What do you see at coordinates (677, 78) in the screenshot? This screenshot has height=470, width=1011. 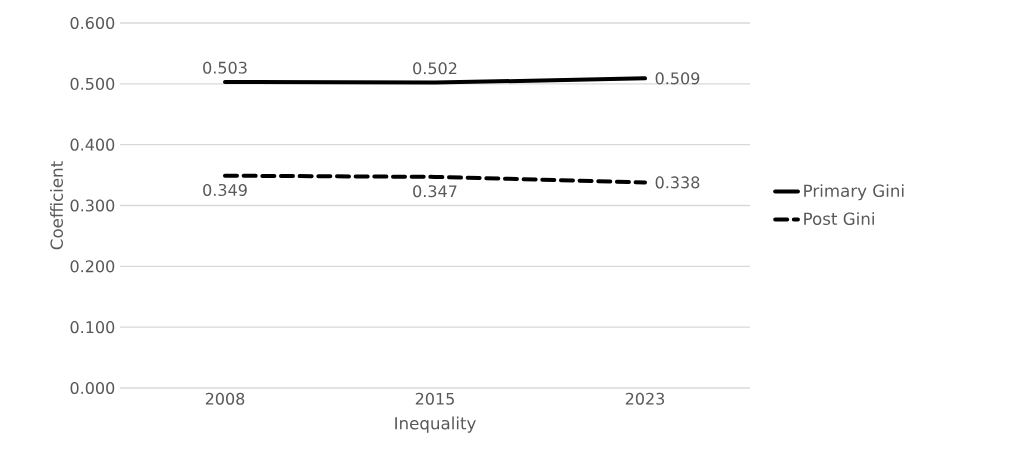 I see `data-label: 0.509` at bounding box center [677, 78].